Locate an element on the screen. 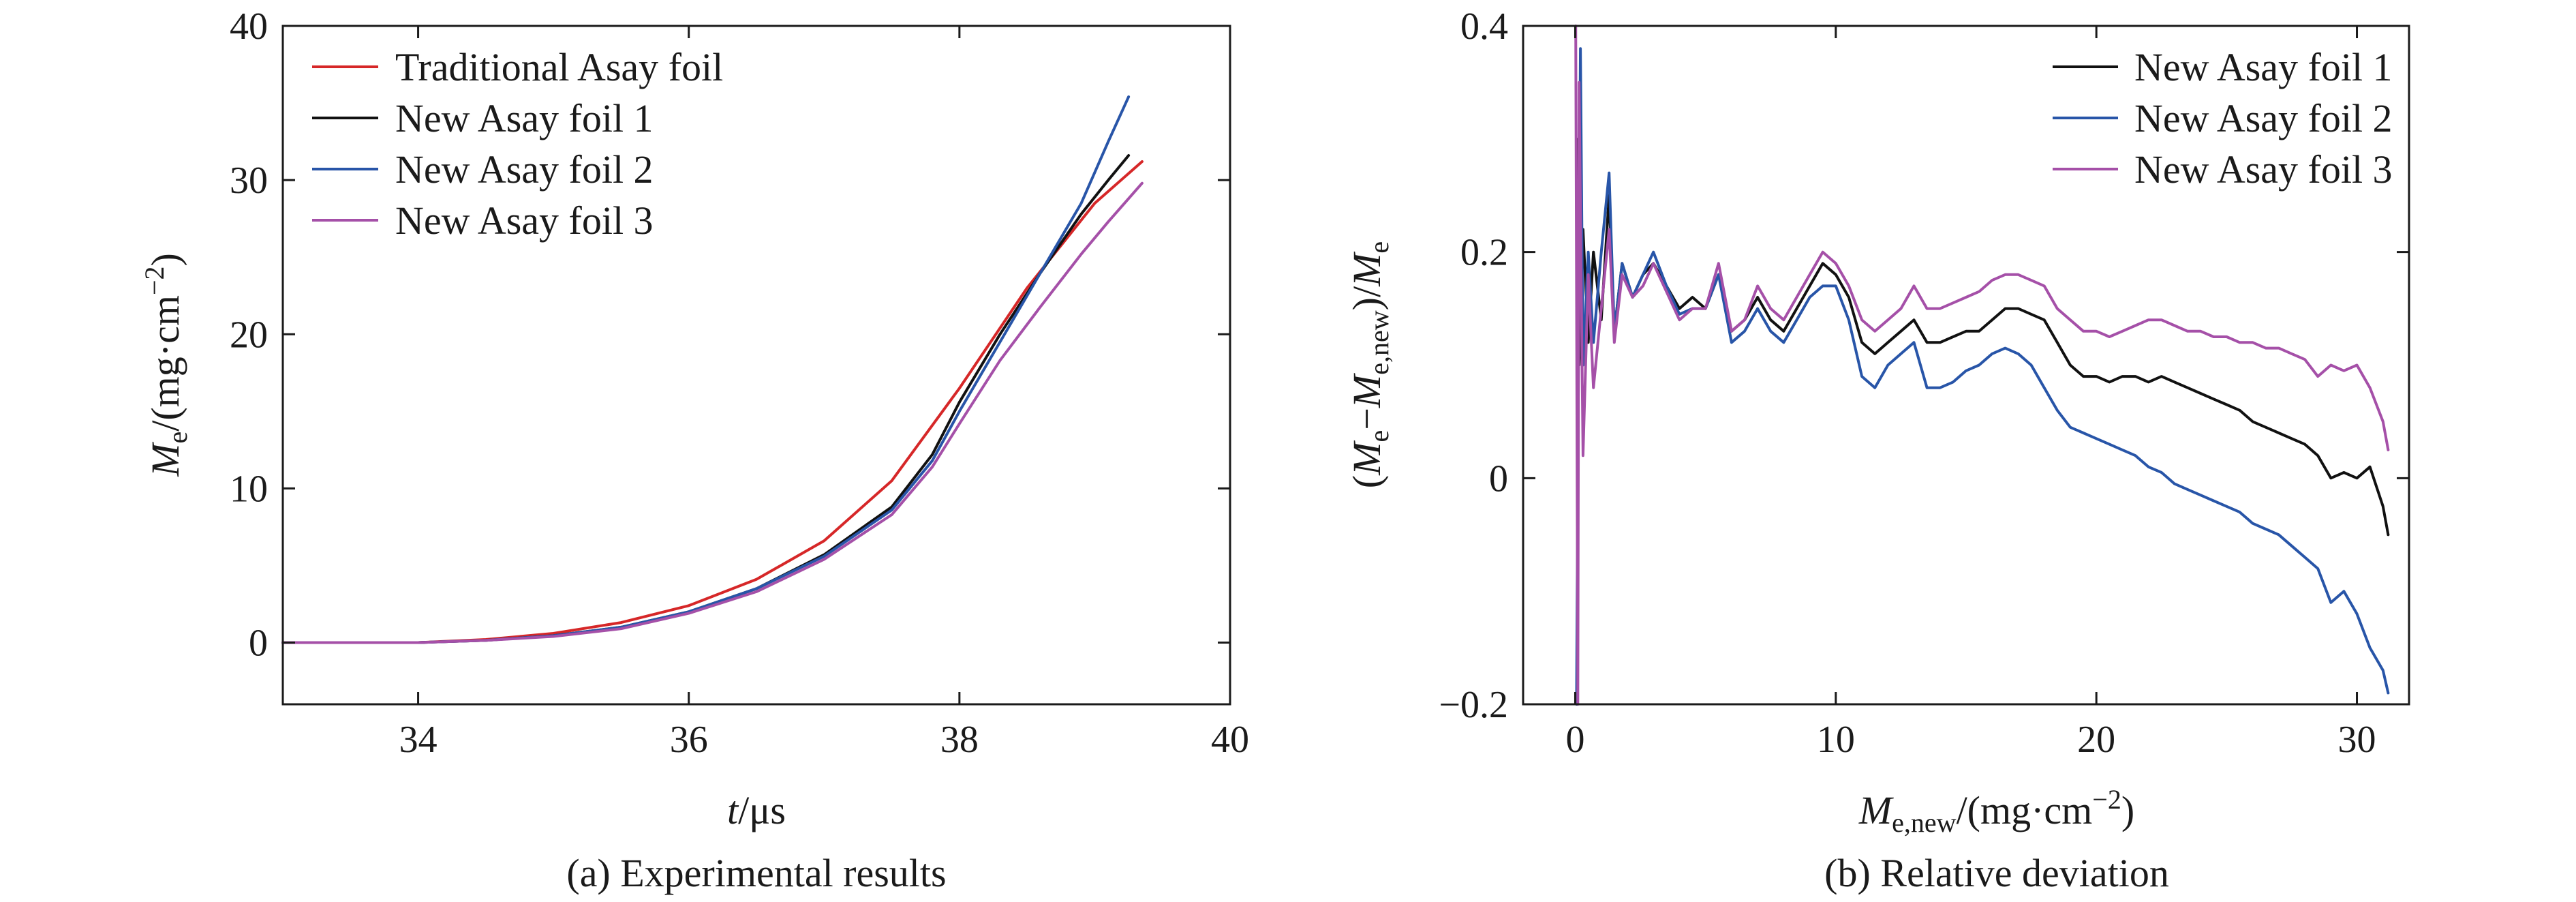  y-axis-label: (Me−Me,new)/Me is located at coordinates (1369, 364).